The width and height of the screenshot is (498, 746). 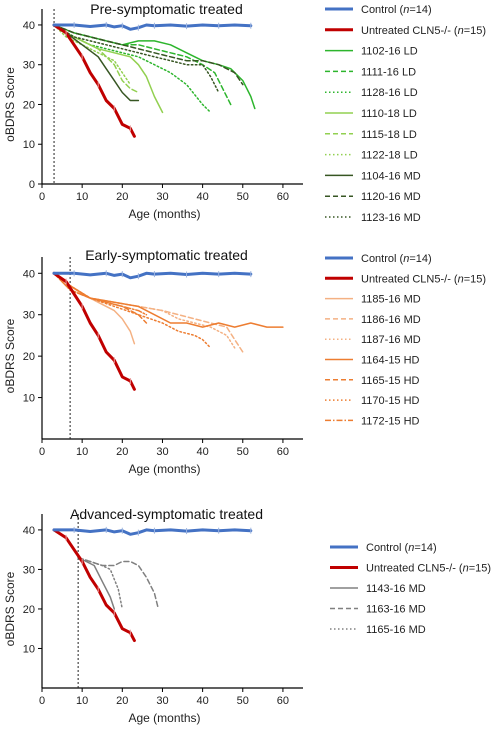 I want to click on legend-label: 1164-15 HD, so click(x=390, y=361).